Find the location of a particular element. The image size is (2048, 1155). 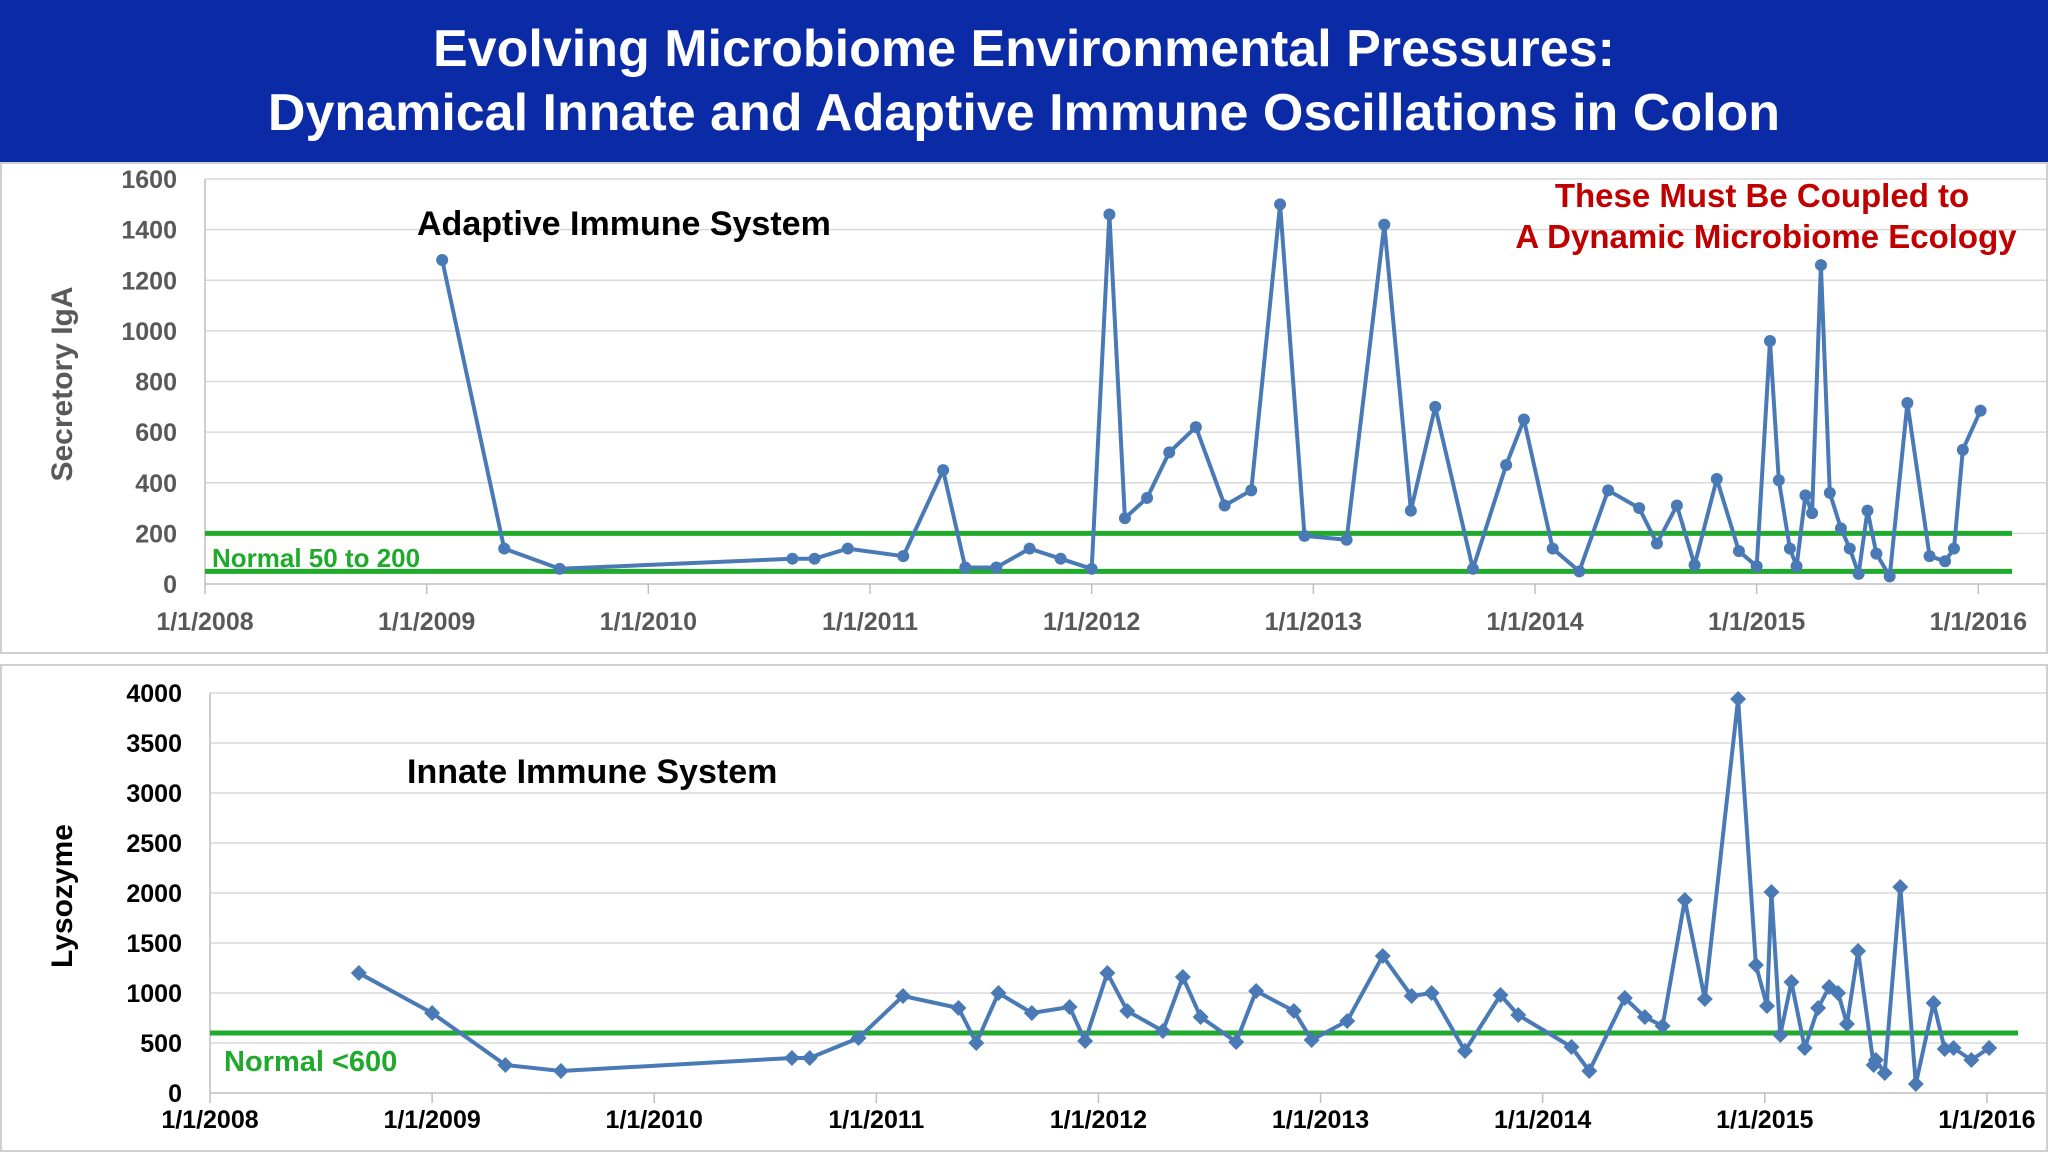

x-tick-label: 1/1/2014 is located at coordinates (1542, 1120).